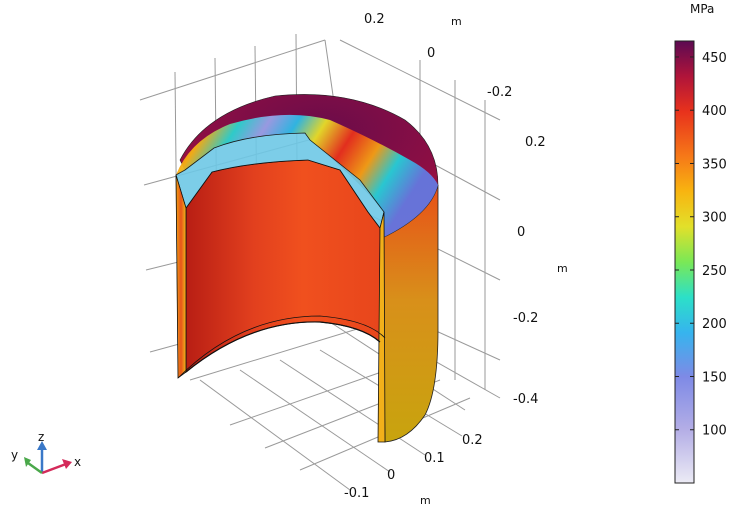  Describe the element at coordinates (391, 475) in the screenshot. I see `x-tick: 0` at that location.